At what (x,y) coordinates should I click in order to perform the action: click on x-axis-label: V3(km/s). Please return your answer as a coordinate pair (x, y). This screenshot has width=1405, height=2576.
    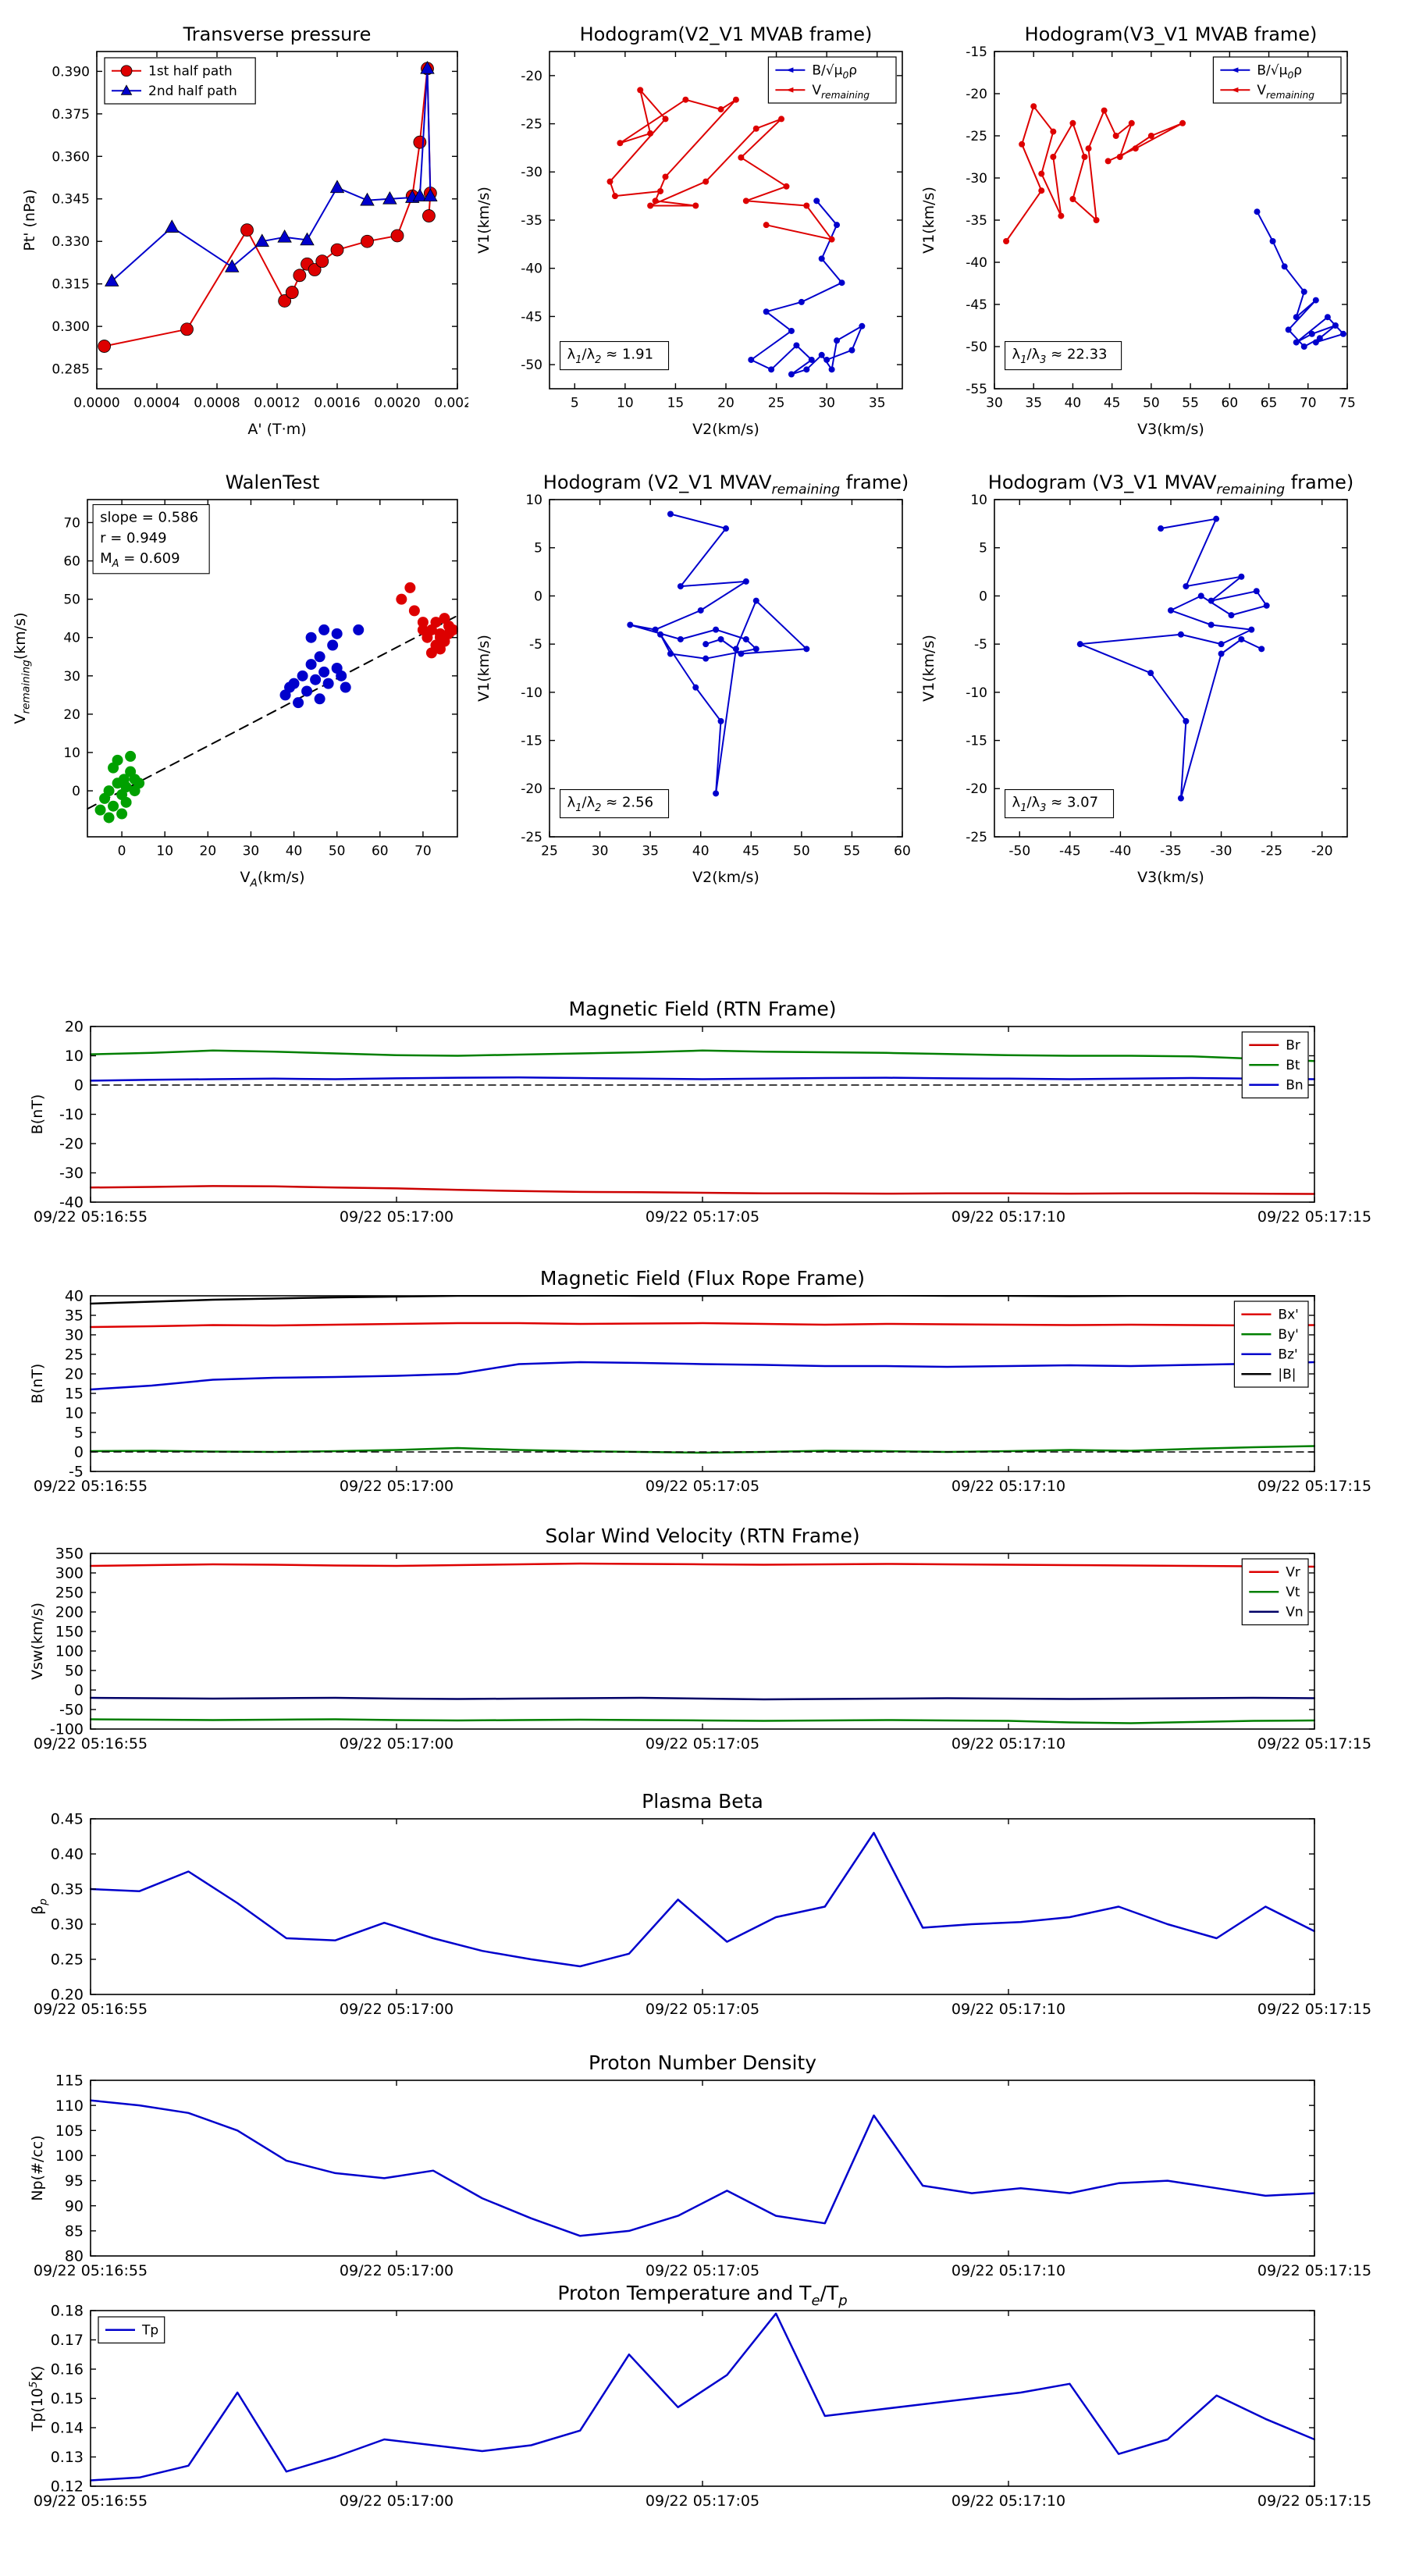
    Looking at the image, I should click on (1170, 878).